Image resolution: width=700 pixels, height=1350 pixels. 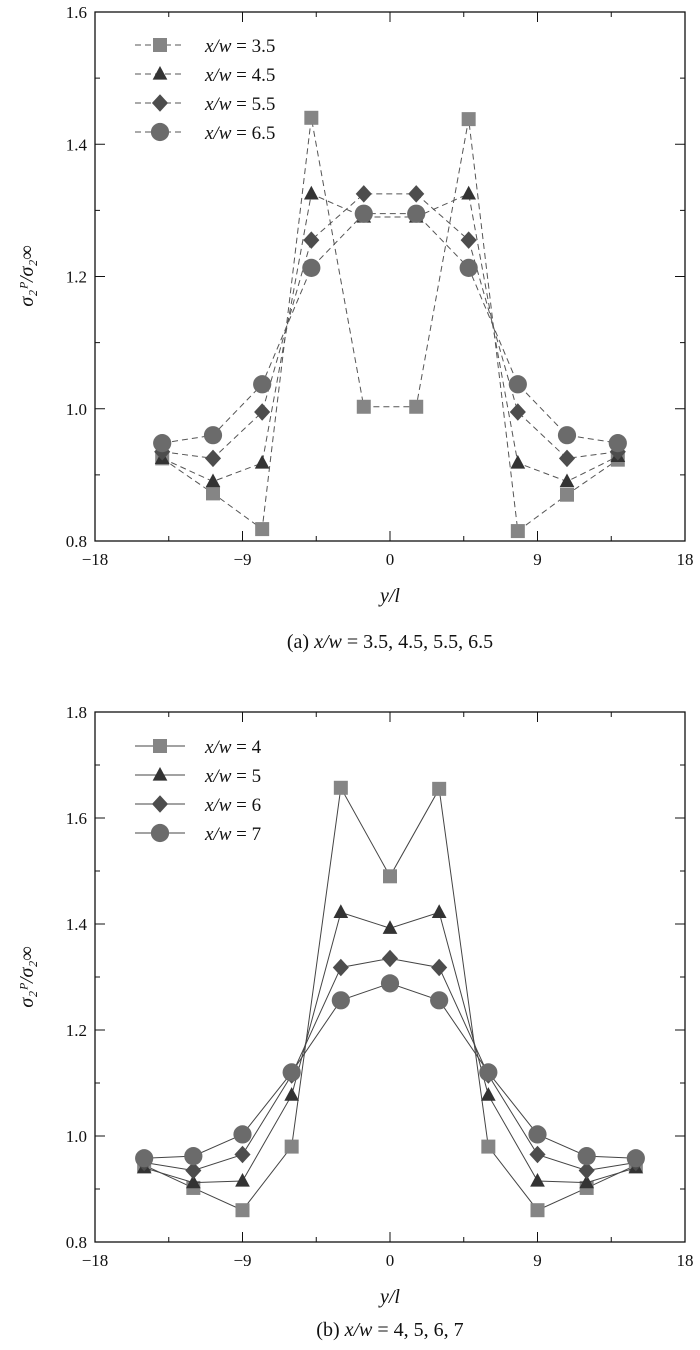 I want to click on legend-label: x/w = 7, so click(x=232, y=834).